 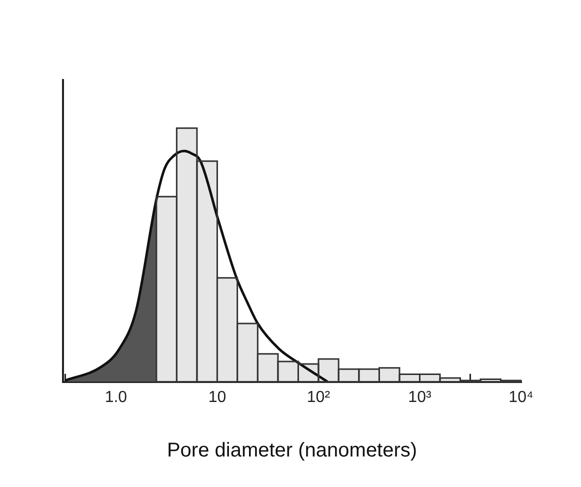 I want to click on x-tick-label: 10³, so click(x=420, y=397).